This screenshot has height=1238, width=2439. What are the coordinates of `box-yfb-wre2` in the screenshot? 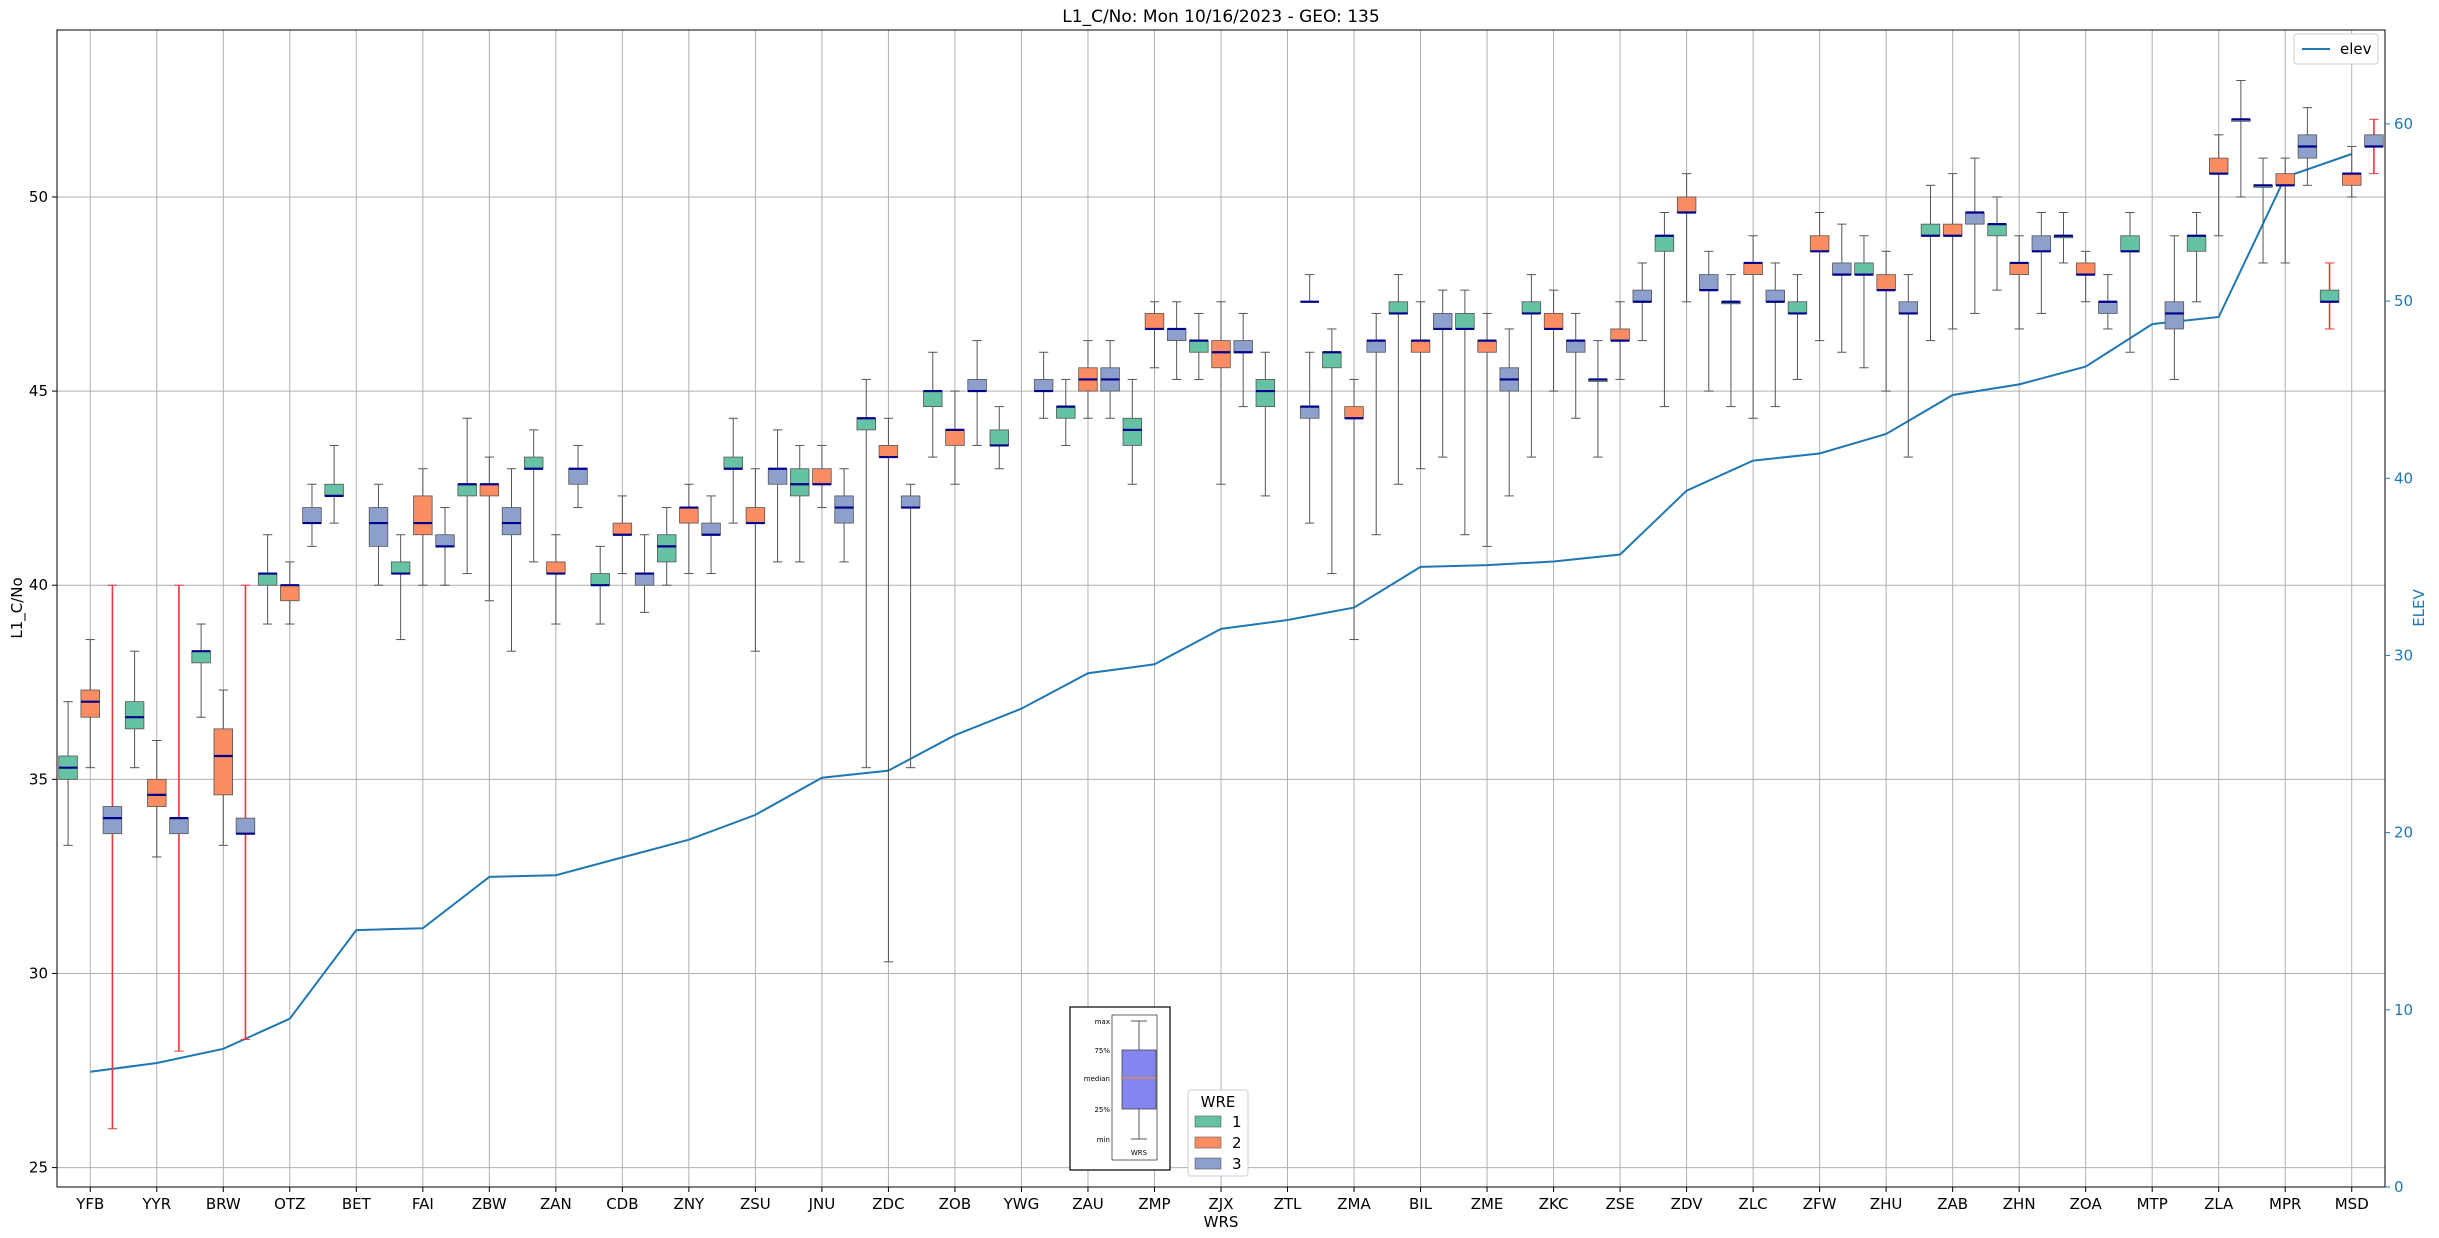 It's located at (90, 704).